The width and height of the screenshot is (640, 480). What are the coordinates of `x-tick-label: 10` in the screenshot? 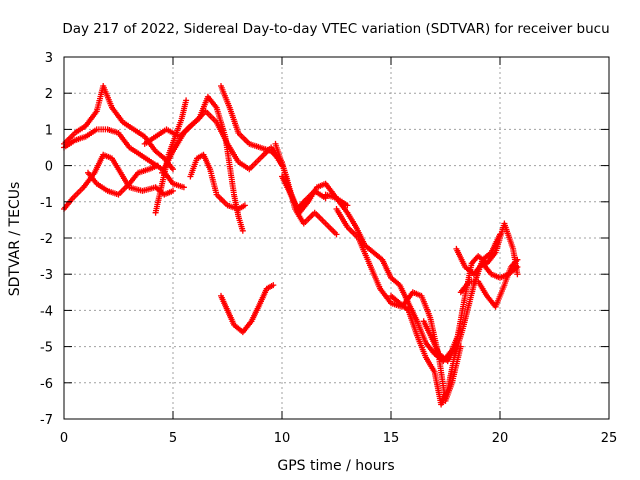 It's located at (282, 438).